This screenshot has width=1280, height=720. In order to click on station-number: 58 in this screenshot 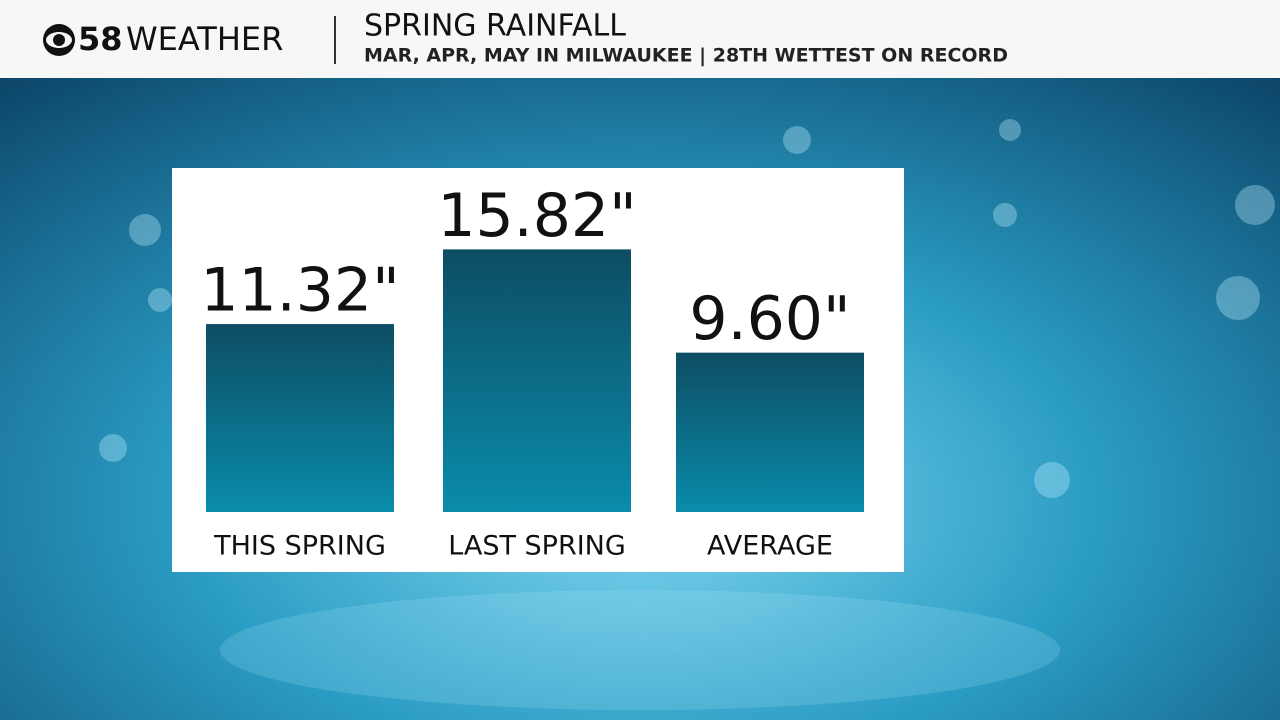, I will do `click(100, 39)`.